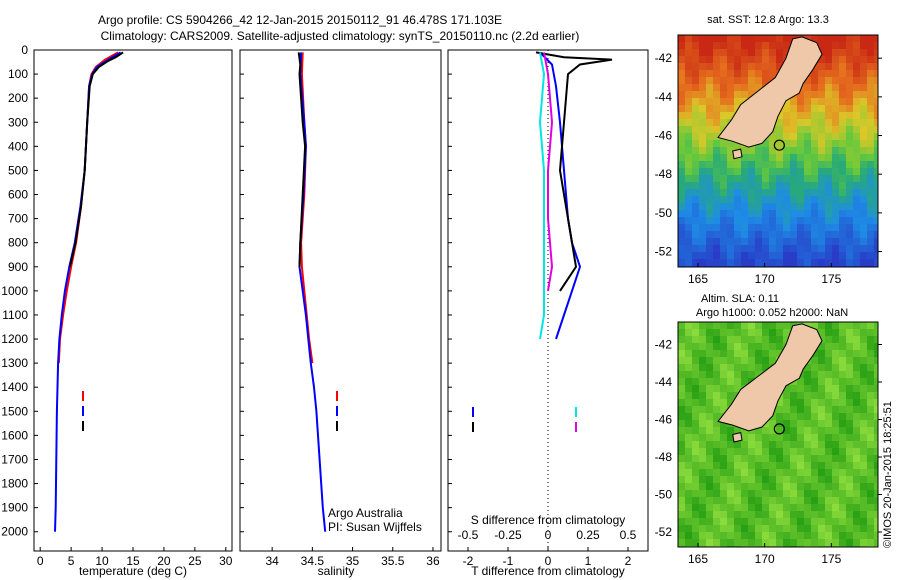 This screenshot has width=900, height=580. What do you see at coordinates (375, 527) in the screenshot?
I see `pi-credit: PI: Susan Wijffels` at bounding box center [375, 527].